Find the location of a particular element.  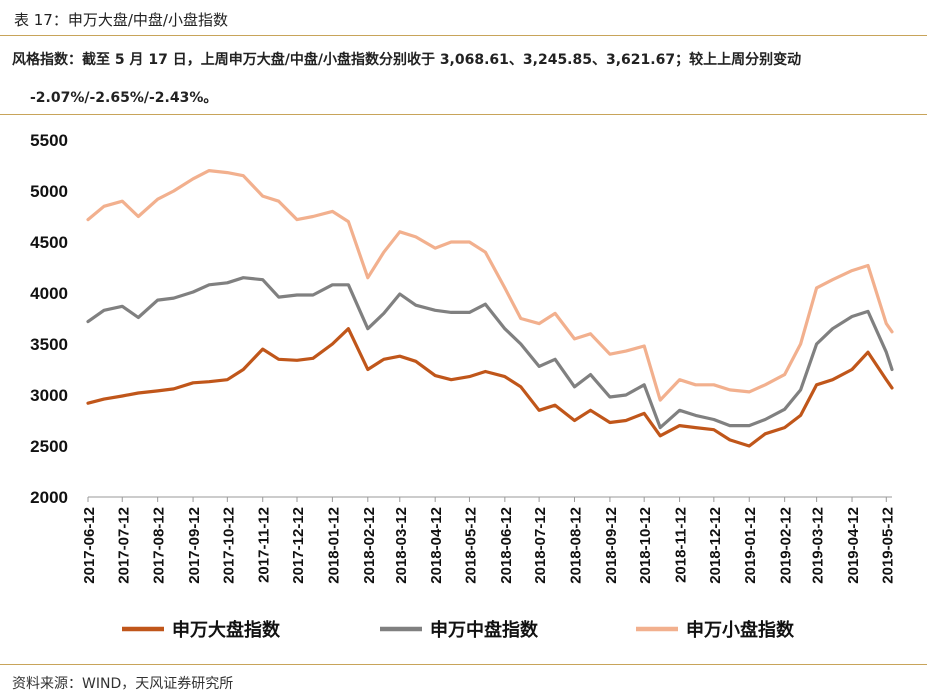

x-tick-label: 2017-10-12 is located at coordinates (228, 545).